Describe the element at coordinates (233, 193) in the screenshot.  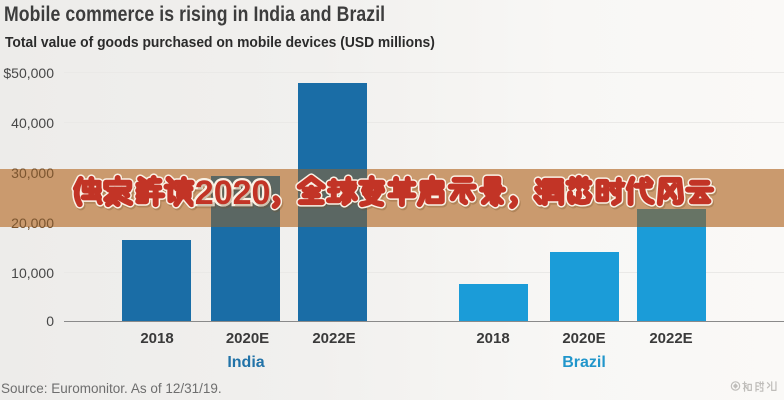
I see `svg-text: 2020` at that location.